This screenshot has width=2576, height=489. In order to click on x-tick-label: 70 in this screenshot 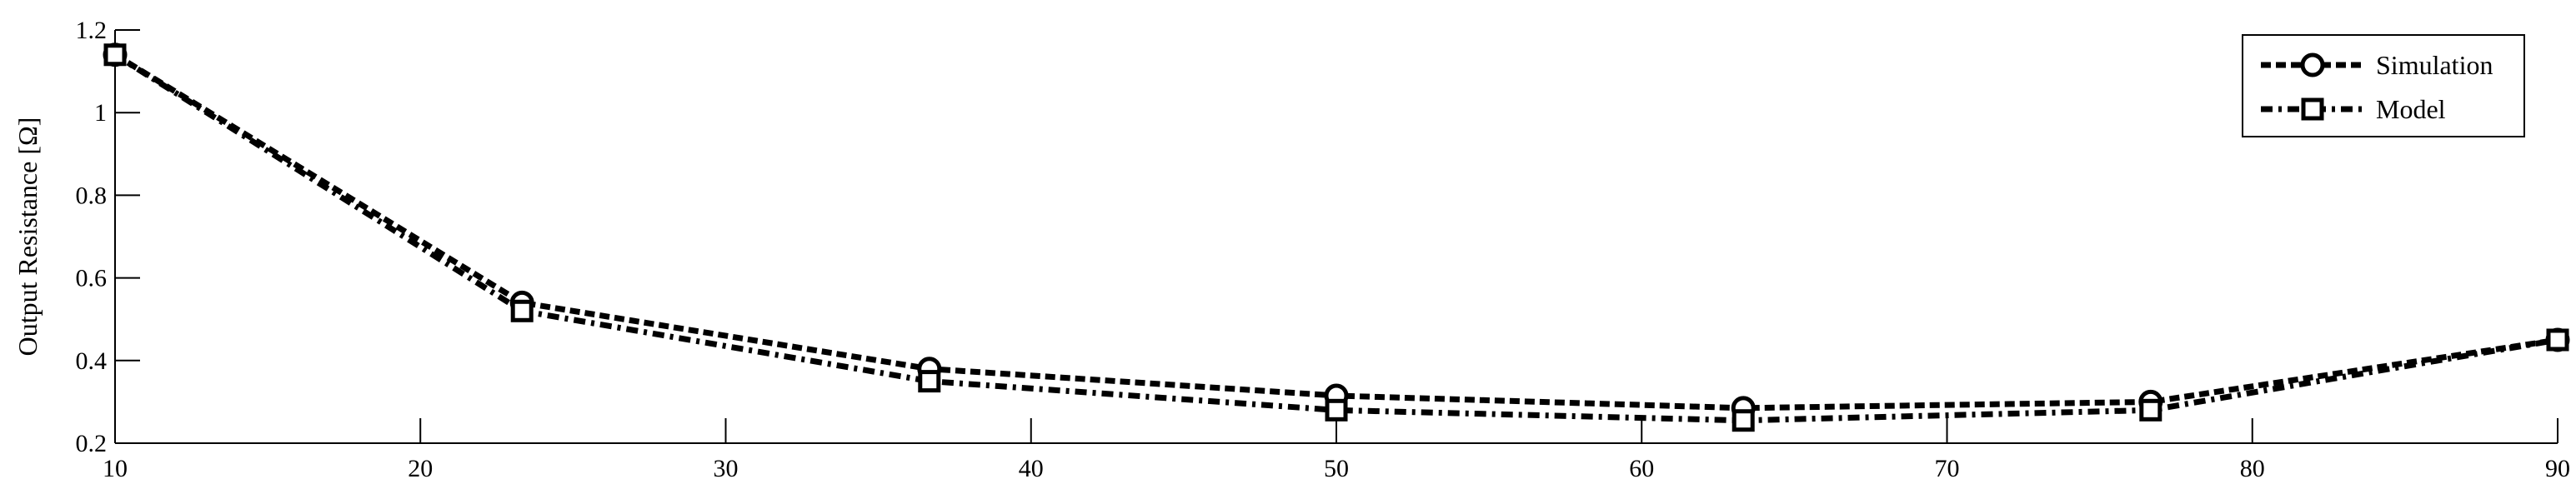, I will do `click(1947, 468)`.